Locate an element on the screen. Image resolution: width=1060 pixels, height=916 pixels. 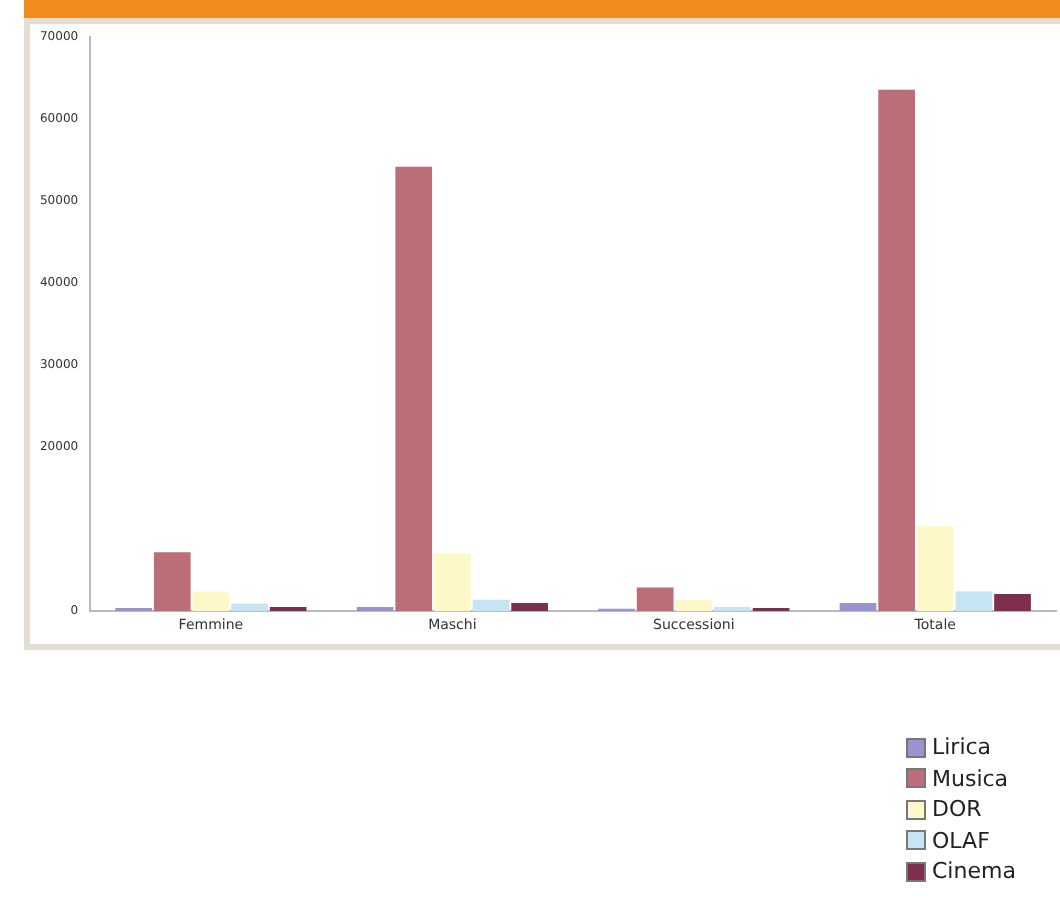
legend-label: Lirica is located at coordinates (962, 747).